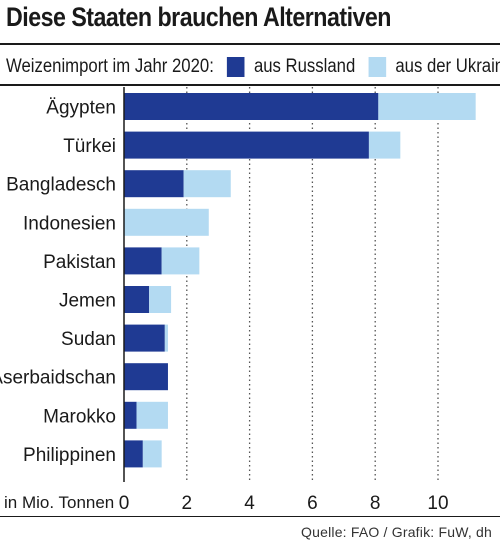 Image resolution: width=500 pixels, height=545 pixels. Describe the element at coordinates (198, 17) in the screenshot. I see `chart-title: Diese Staaten brauchen Alternativen` at that location.